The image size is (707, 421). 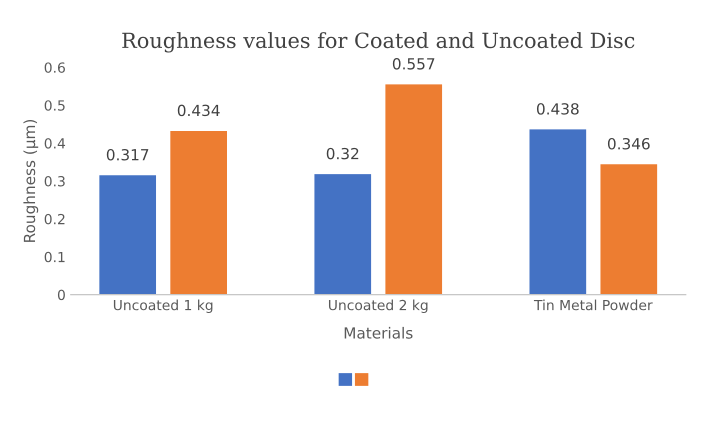 What do you see at coordinates (413, 64) in the screenshot?
I see `data-label: 0.557` at bounding box center [413, 64].